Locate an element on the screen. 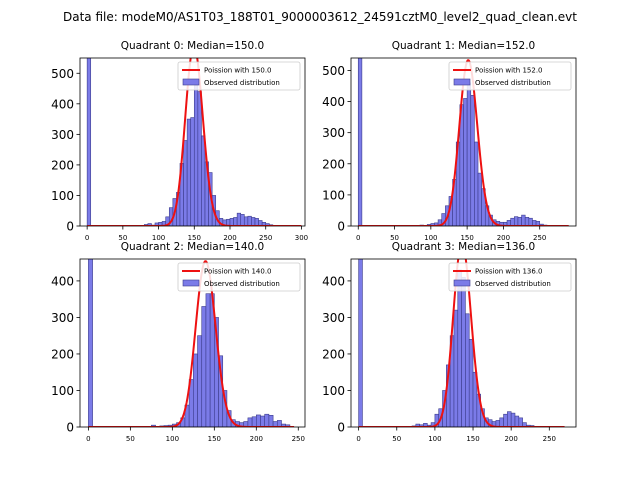 This screenshot has height=480, width=640. quadrant-3-x-tick-label: 150 is located at coordinates (472, 439).